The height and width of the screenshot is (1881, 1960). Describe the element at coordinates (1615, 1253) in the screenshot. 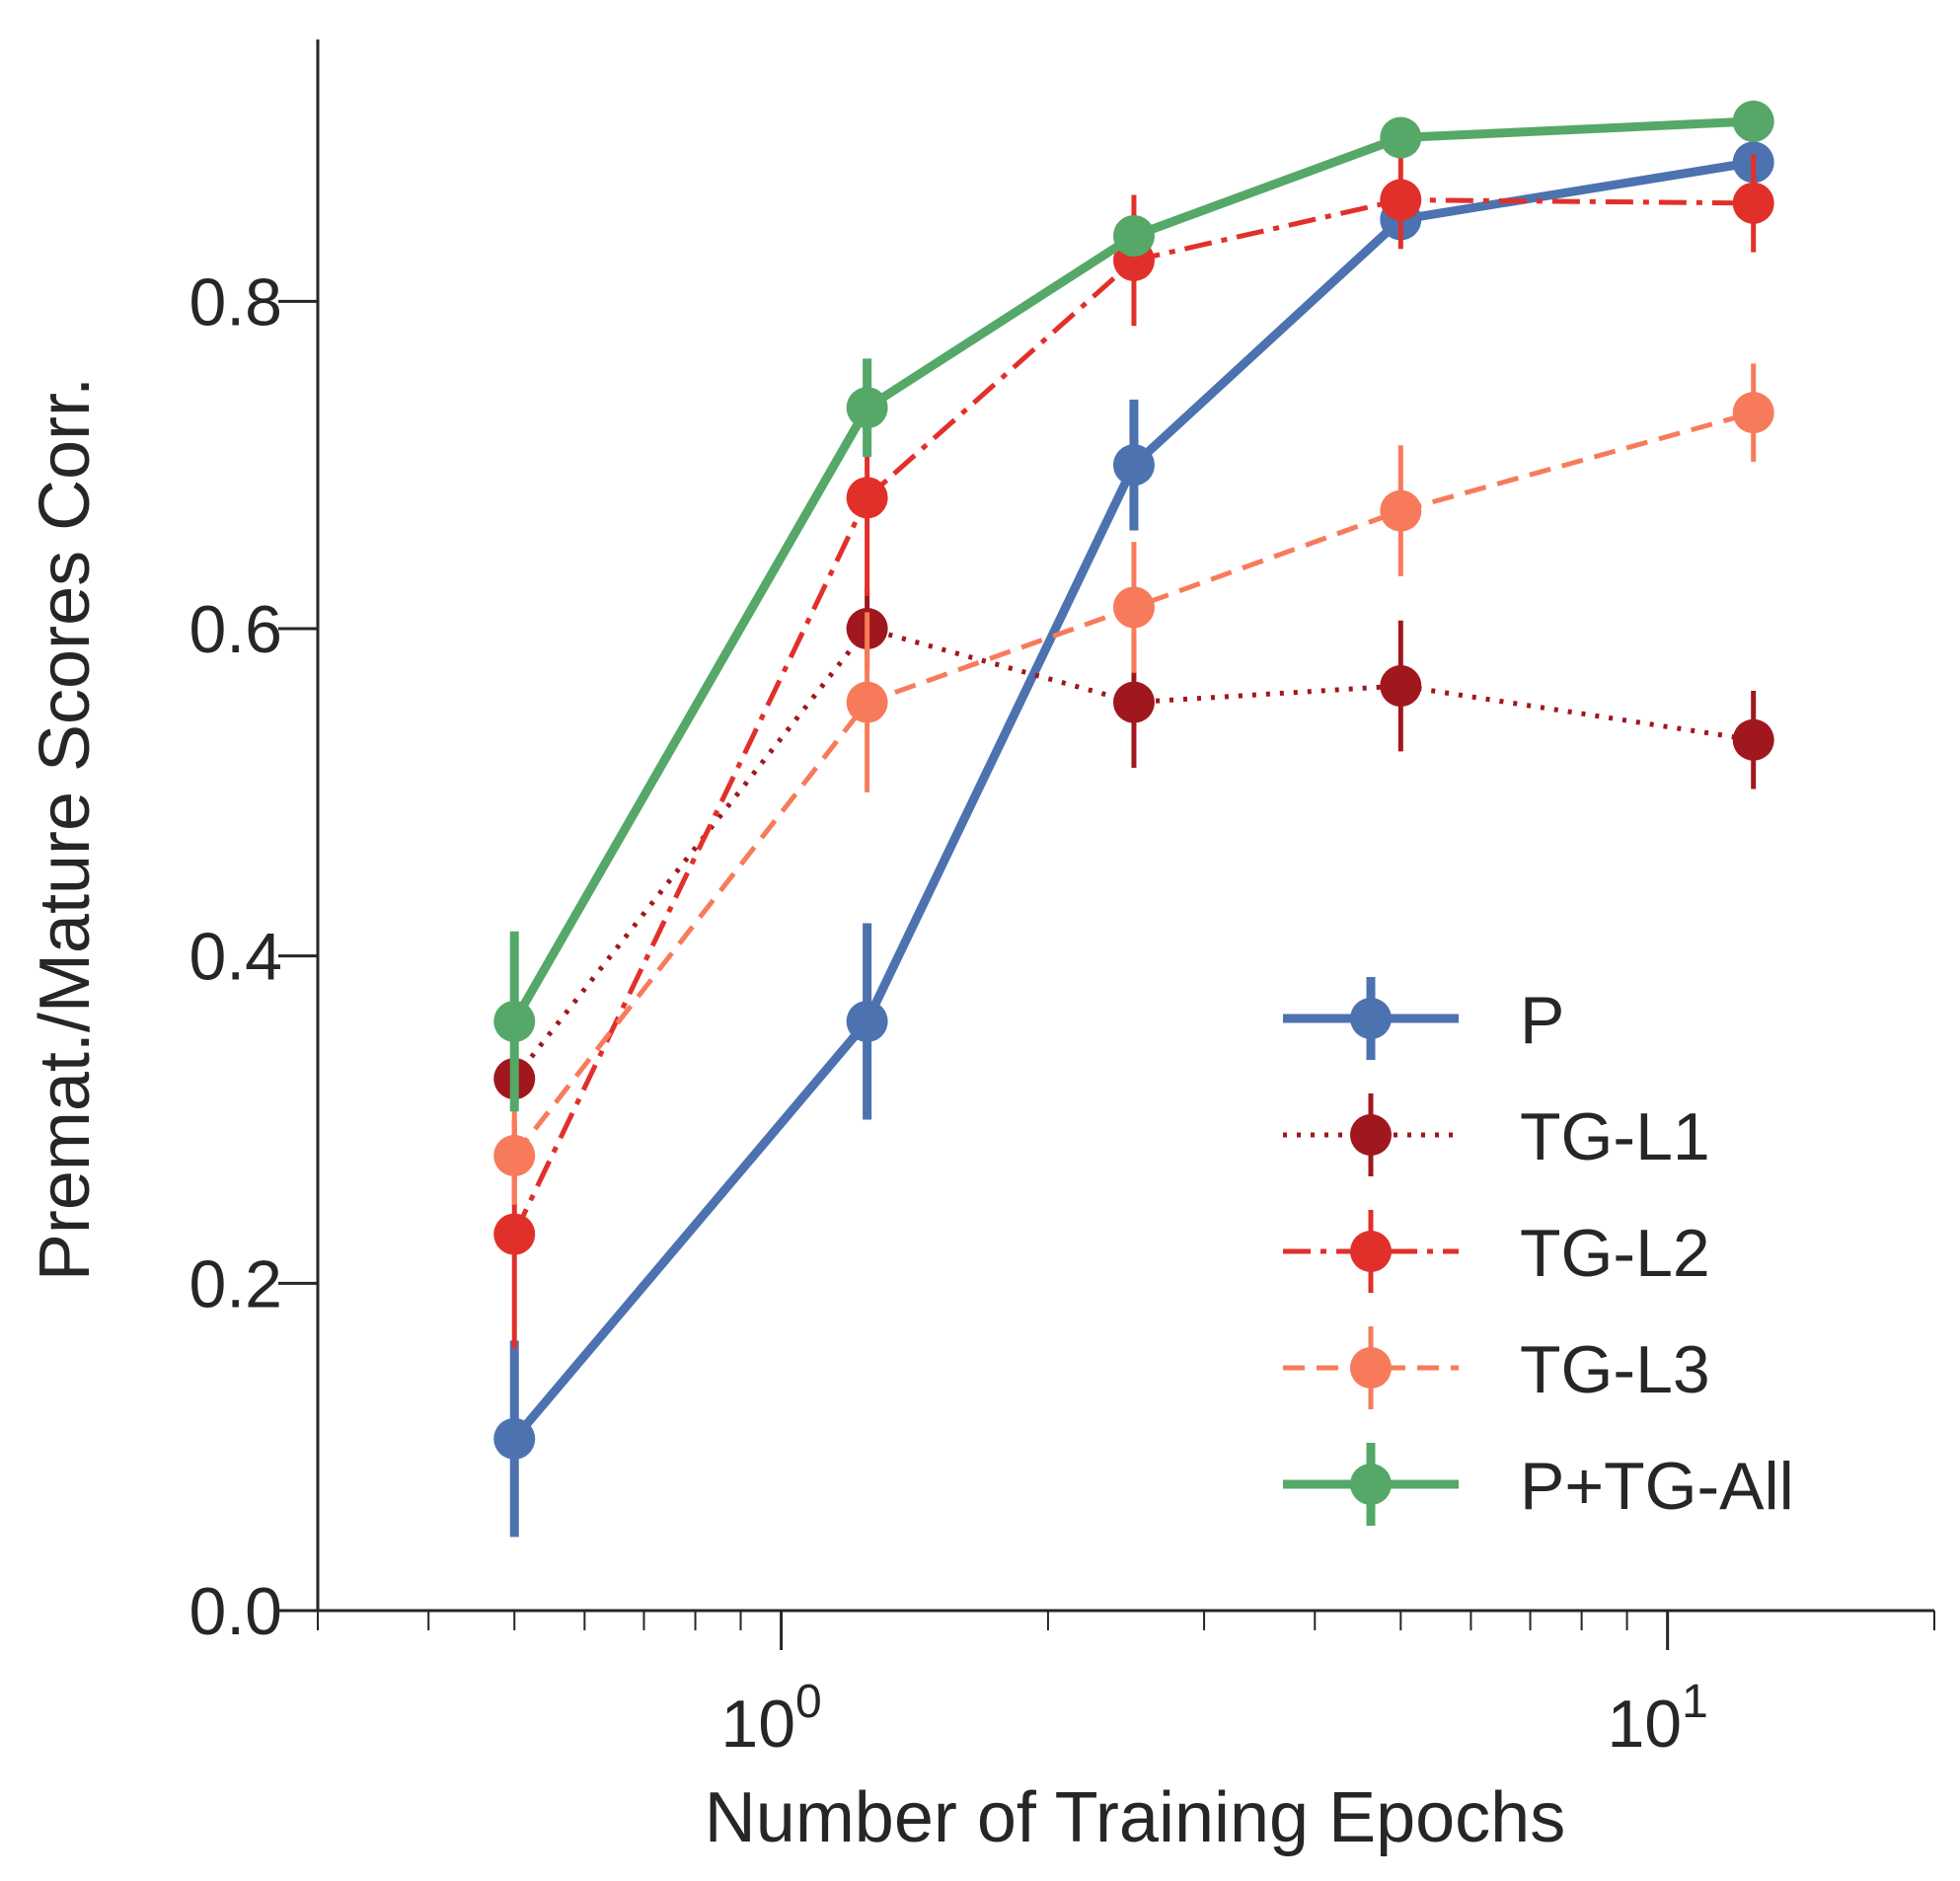

I see `legend-label: TG-L2` at that location.